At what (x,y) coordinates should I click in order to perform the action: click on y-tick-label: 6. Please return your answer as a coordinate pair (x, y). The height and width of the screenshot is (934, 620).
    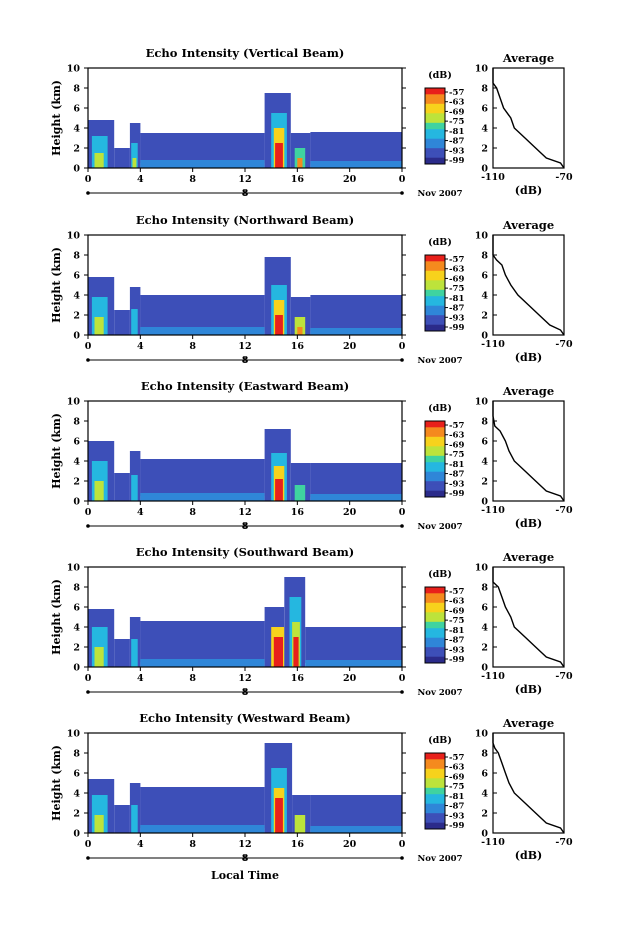
    Looking at the image, I should click on (76, 608).